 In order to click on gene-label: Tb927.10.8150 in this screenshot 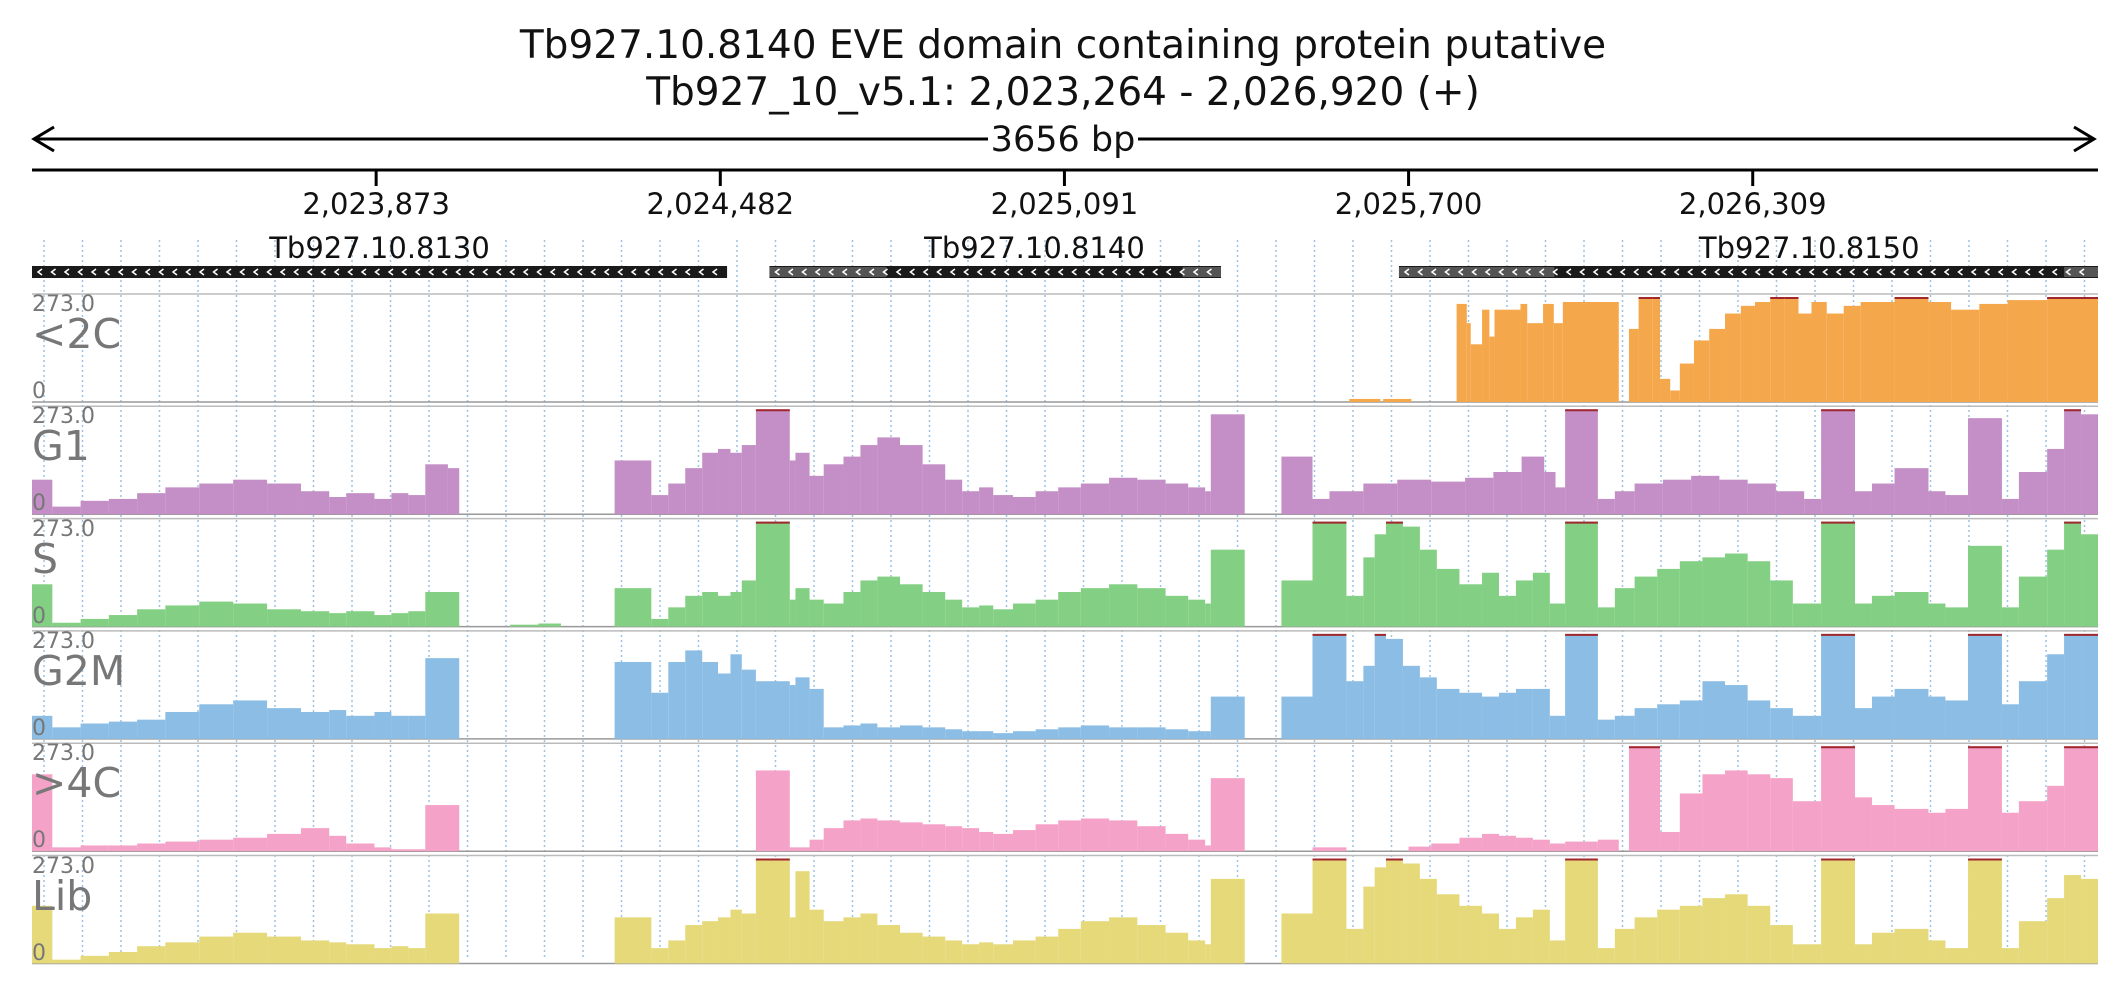, I will do `click(1809, 248)`.